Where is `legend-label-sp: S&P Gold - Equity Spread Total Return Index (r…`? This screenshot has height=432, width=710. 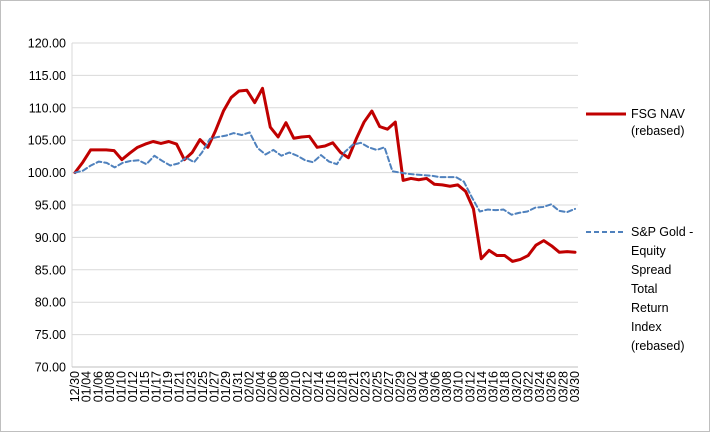 legend-label-sp: S&P Gold - Equity Spread Total Return Index (r… is located at coordinates (662, 289).